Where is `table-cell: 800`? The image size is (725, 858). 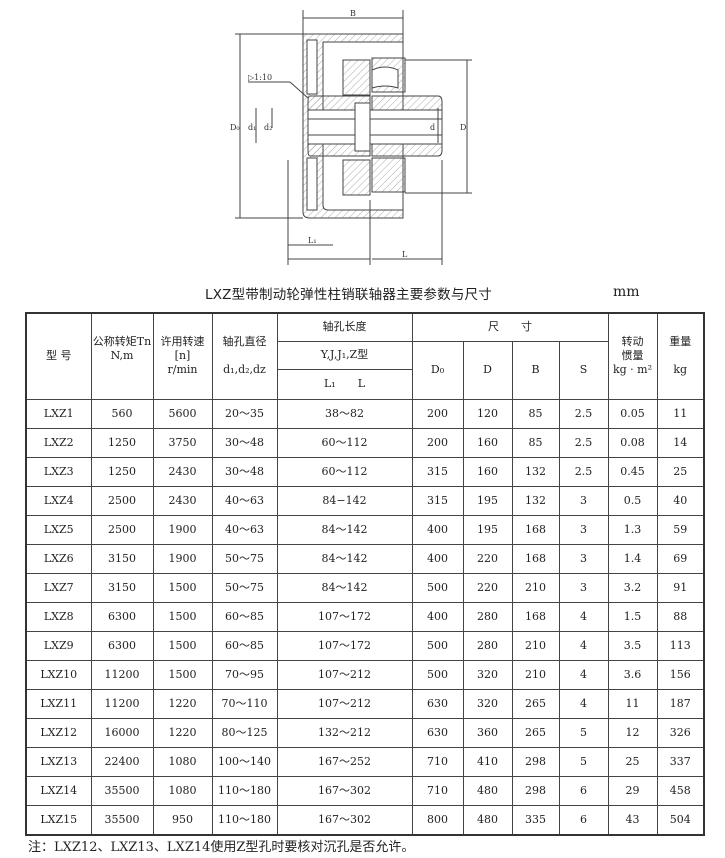 table-cell: 800 is located at coordinates (437, 819).